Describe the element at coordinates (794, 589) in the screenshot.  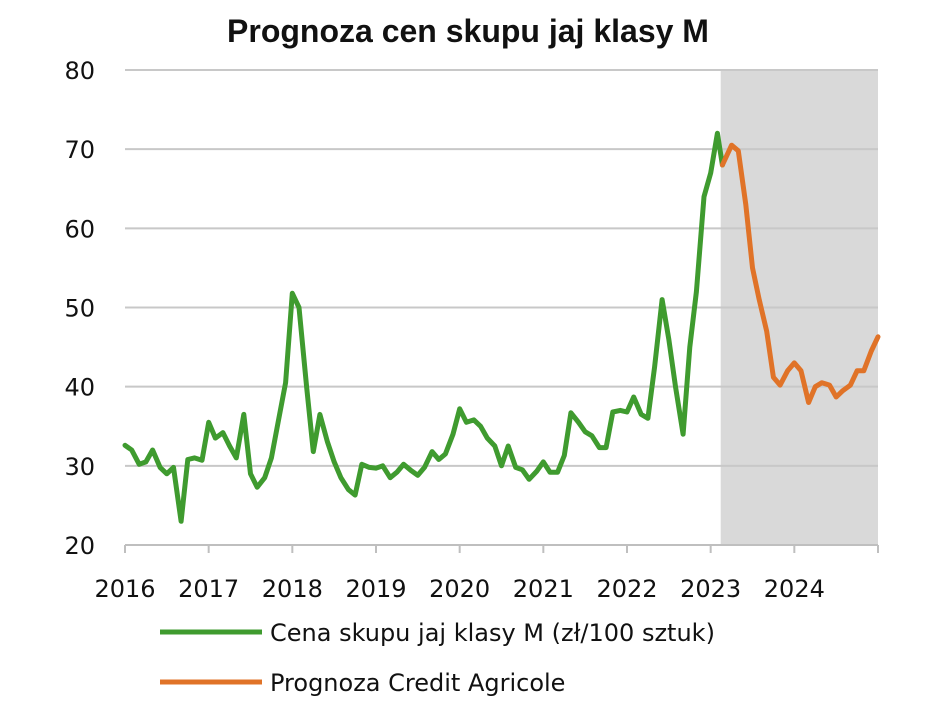
I see `x-tick-label: 2024` at that location.